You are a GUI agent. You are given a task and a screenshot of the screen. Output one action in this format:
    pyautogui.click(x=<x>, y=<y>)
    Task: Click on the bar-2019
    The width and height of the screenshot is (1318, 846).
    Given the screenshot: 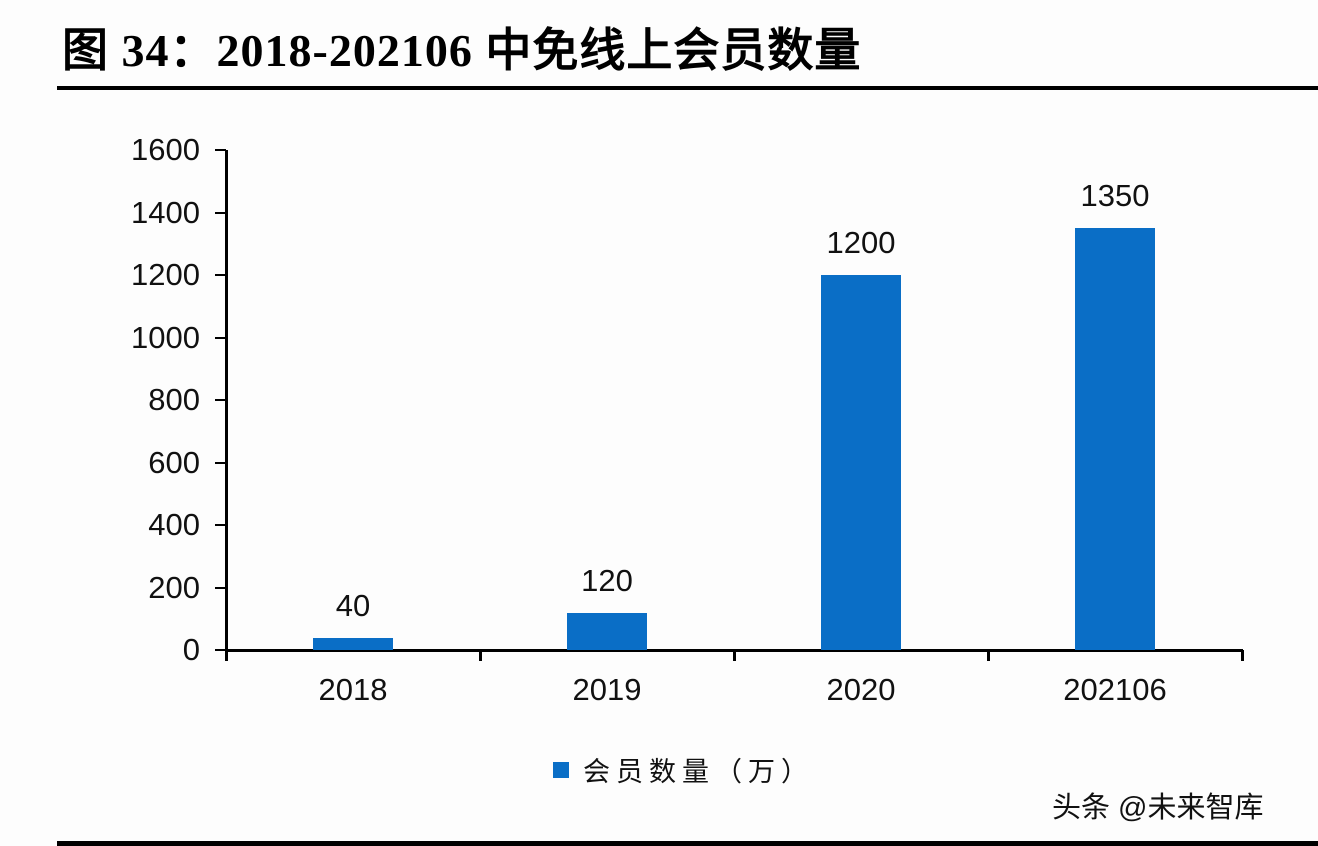 What is the action you would take?
    pyautogui.click(x=607, y=631)
    